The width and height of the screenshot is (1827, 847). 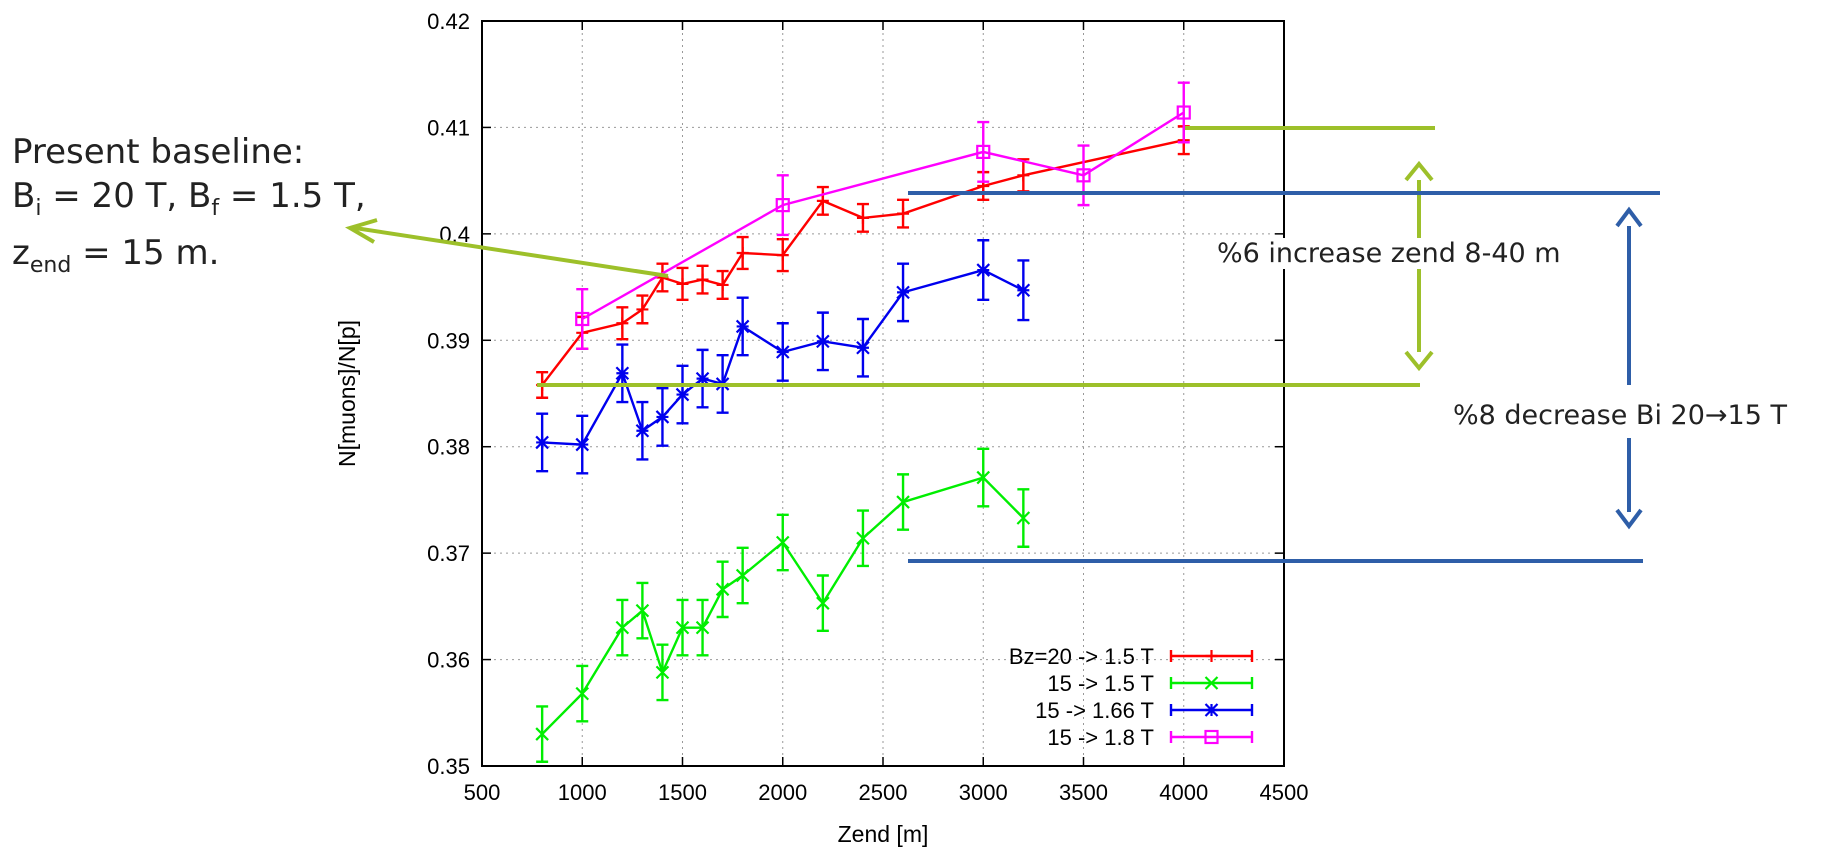 I want to click on baseline-zend: zend = 15 m., so click(x=189, y=259).